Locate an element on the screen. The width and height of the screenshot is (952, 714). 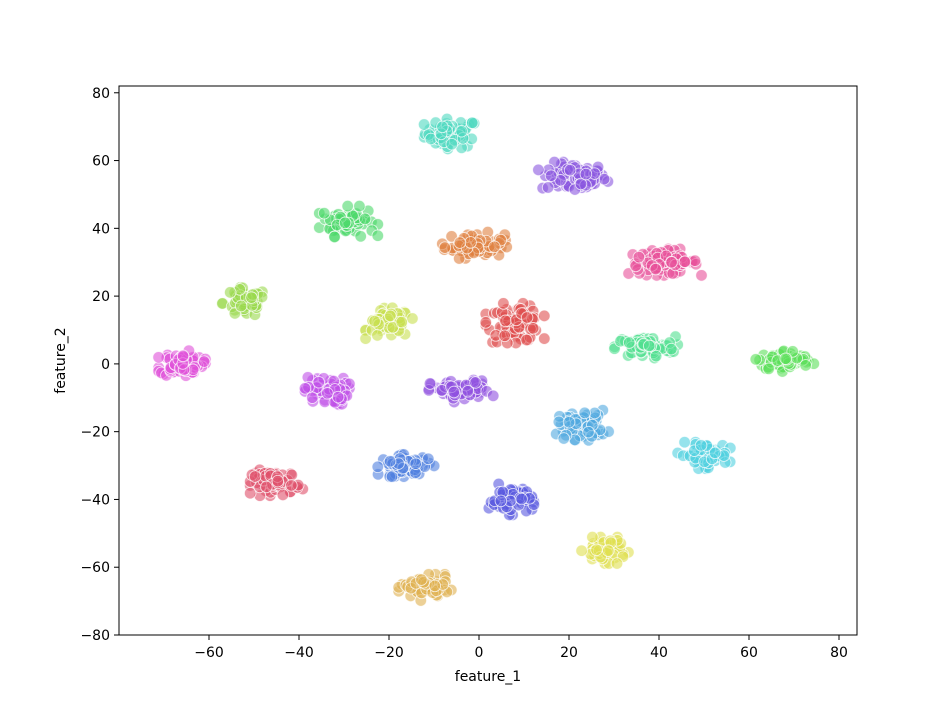
x-tick-label: −20 is located at coordinates (389, 653).